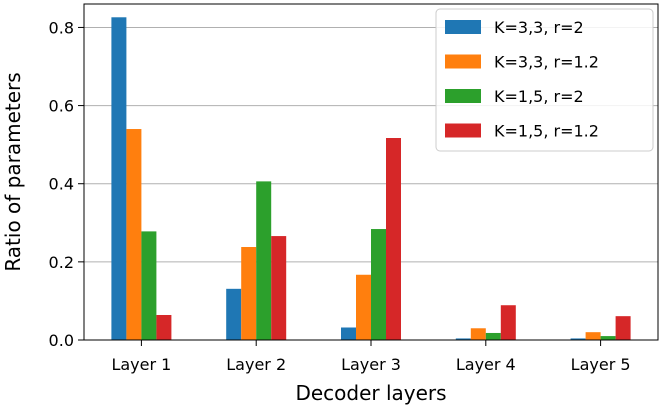 Image resolution: width=662 pixels, height=407 pixels. Describe the element at coordinates (371, 364) in the screenshot. I see `x-tick-label: Layer 3` at that location.